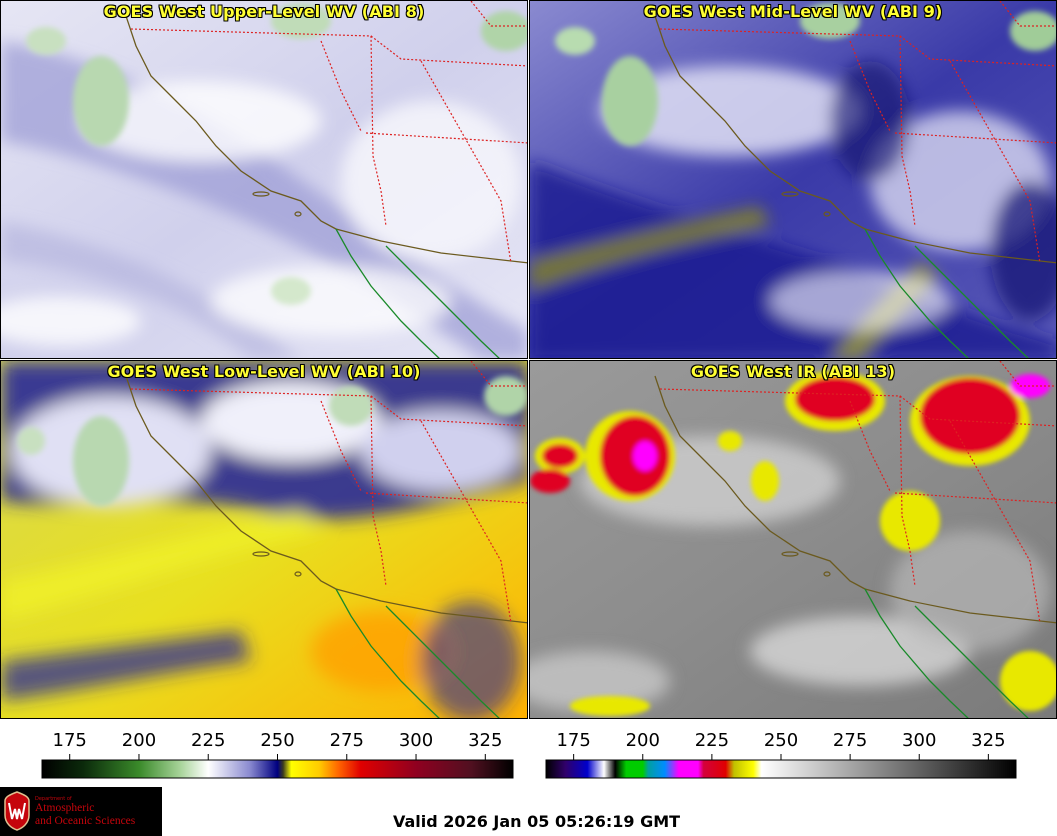 This screenshot has width=1057, height=836. I want to click on logo-name-line2: and Oceanic Sciences, so click(85, 821).